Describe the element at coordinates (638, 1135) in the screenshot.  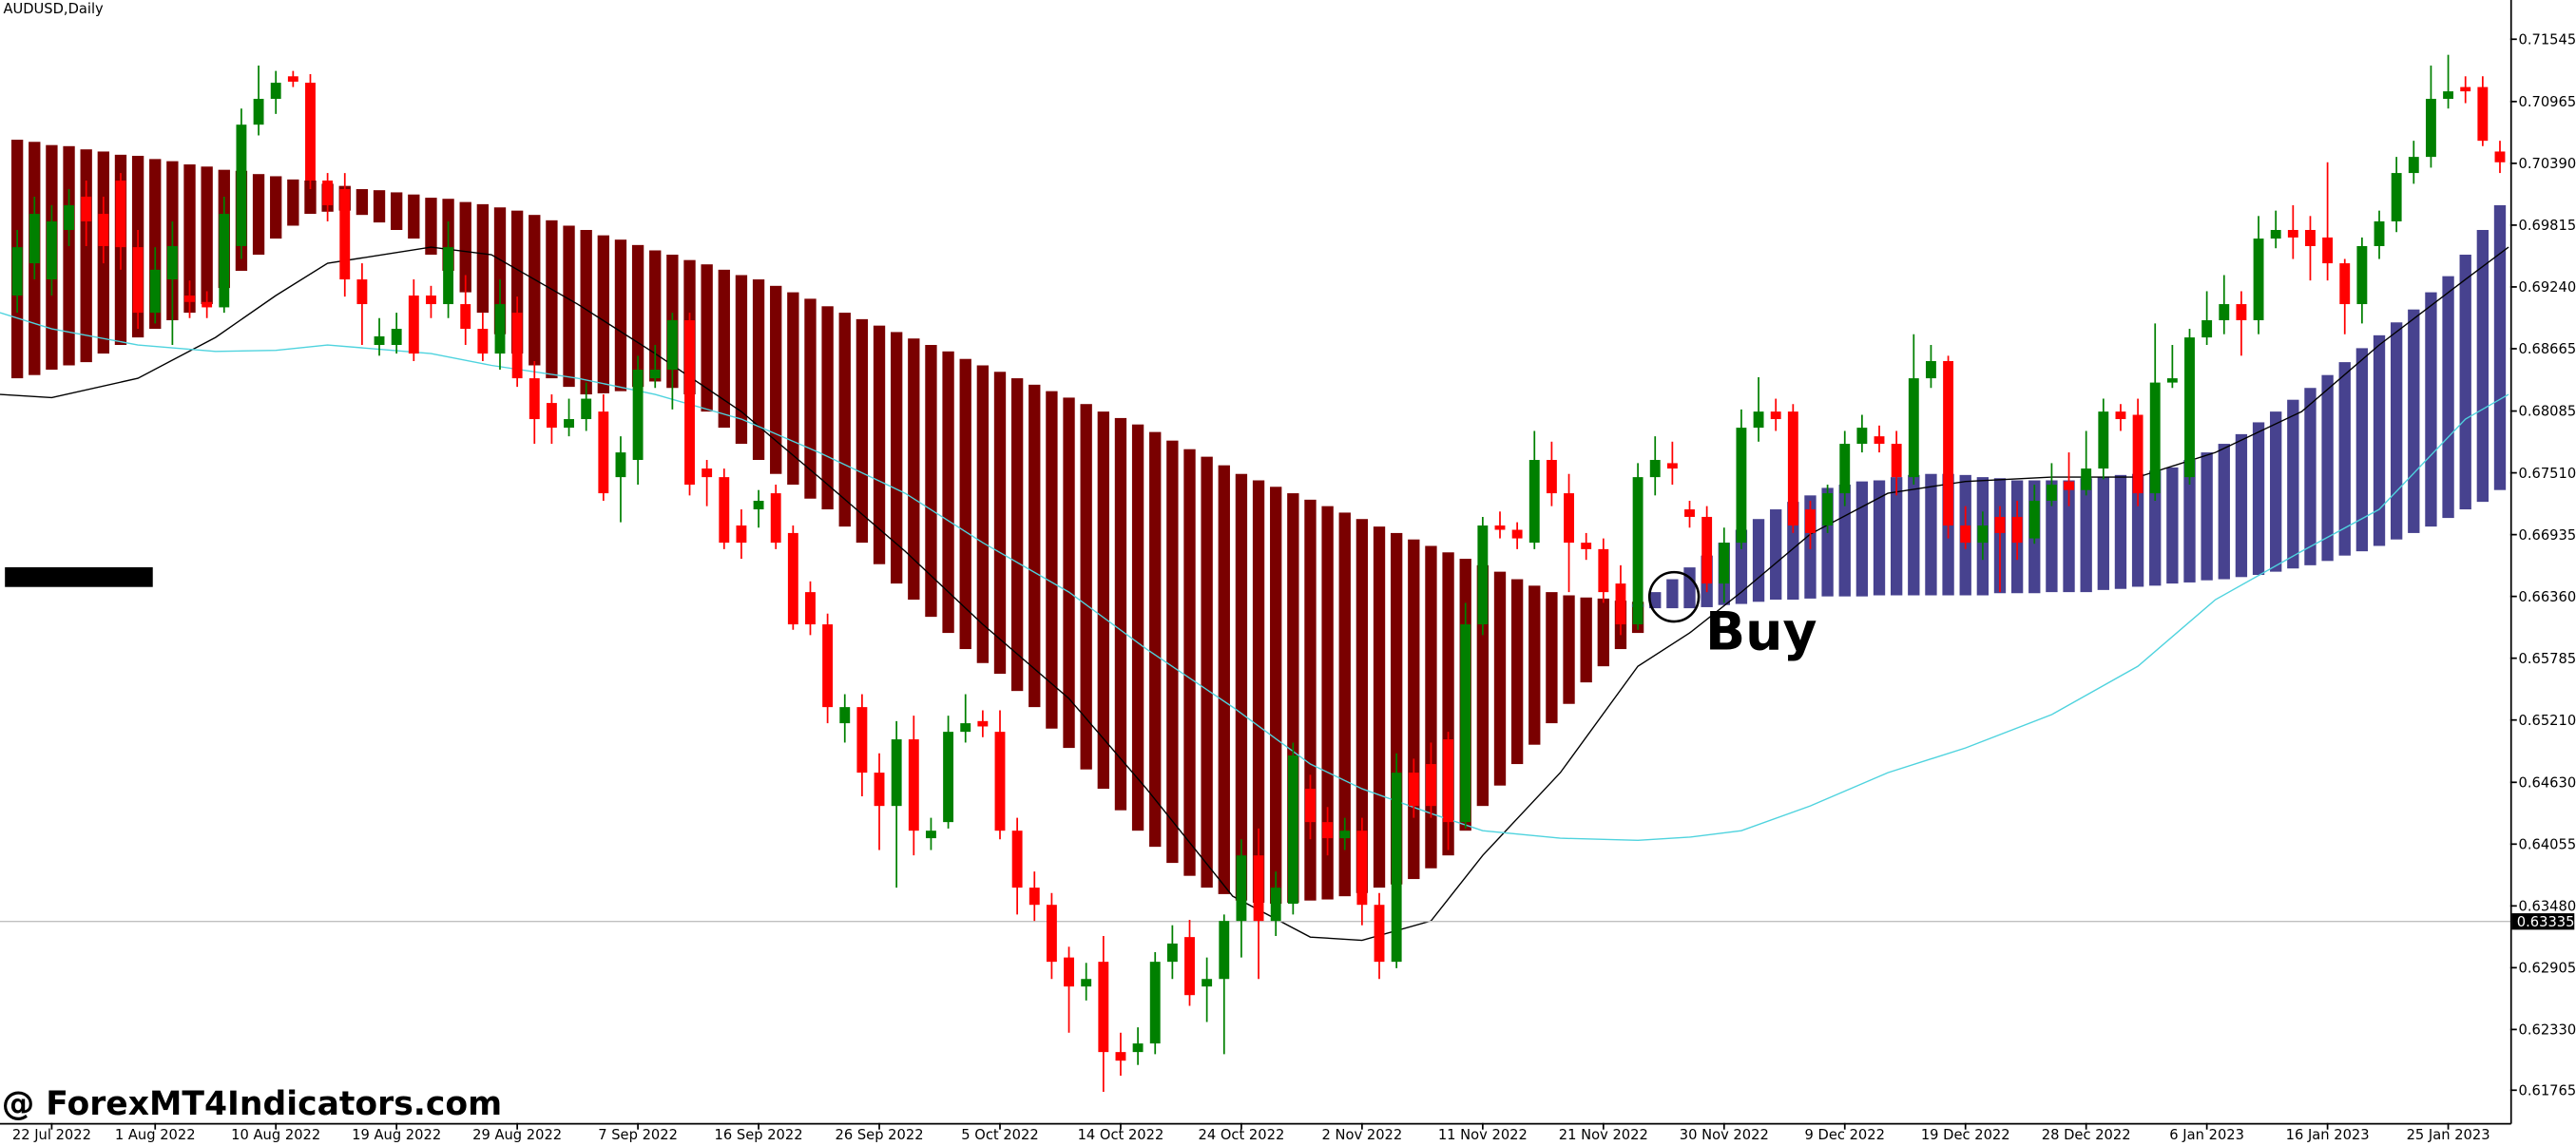
I see `x-tick-label: 7 Sep 2022` at that location.